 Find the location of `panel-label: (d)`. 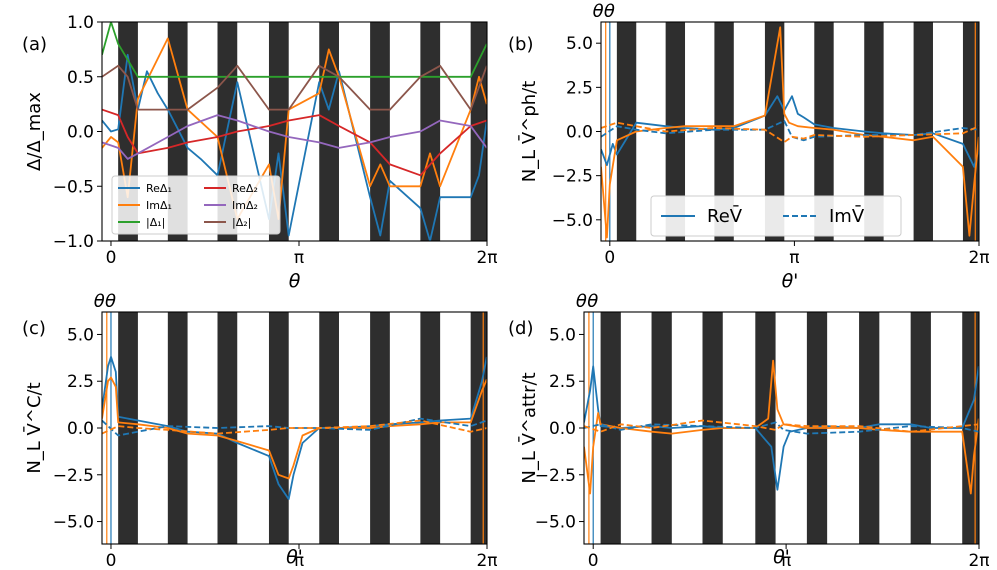

panel-label: (d) is located at coordinates (520, 328).